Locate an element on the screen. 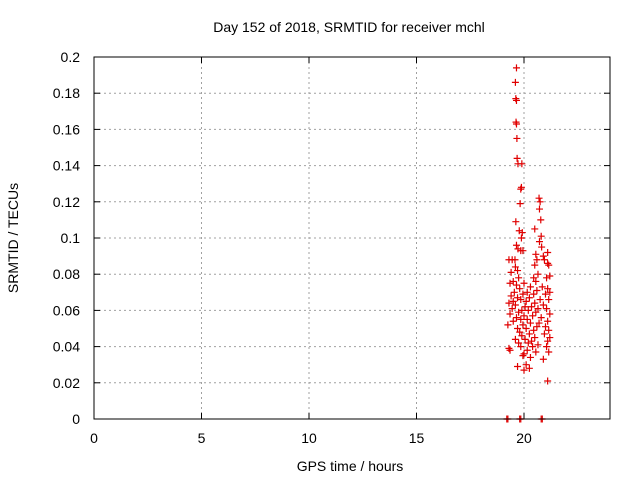 The image size is (640, 480). data-markers is located at coordinates (528, 243).